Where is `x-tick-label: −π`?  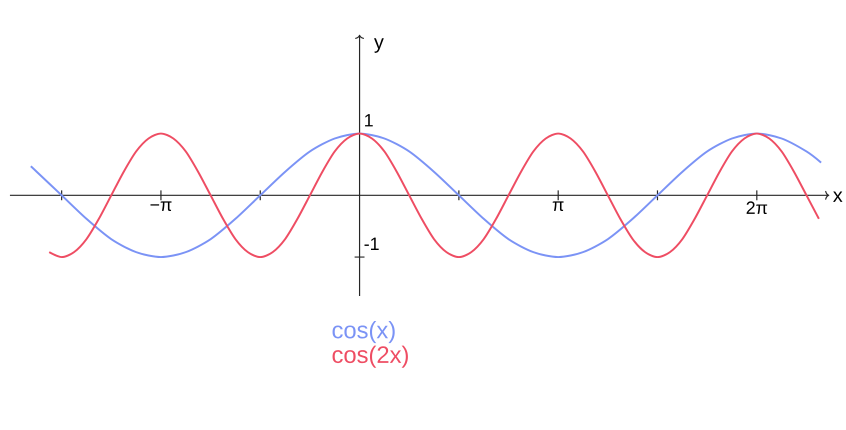 x-tick-label: −π is located at coordinates (161, 206).